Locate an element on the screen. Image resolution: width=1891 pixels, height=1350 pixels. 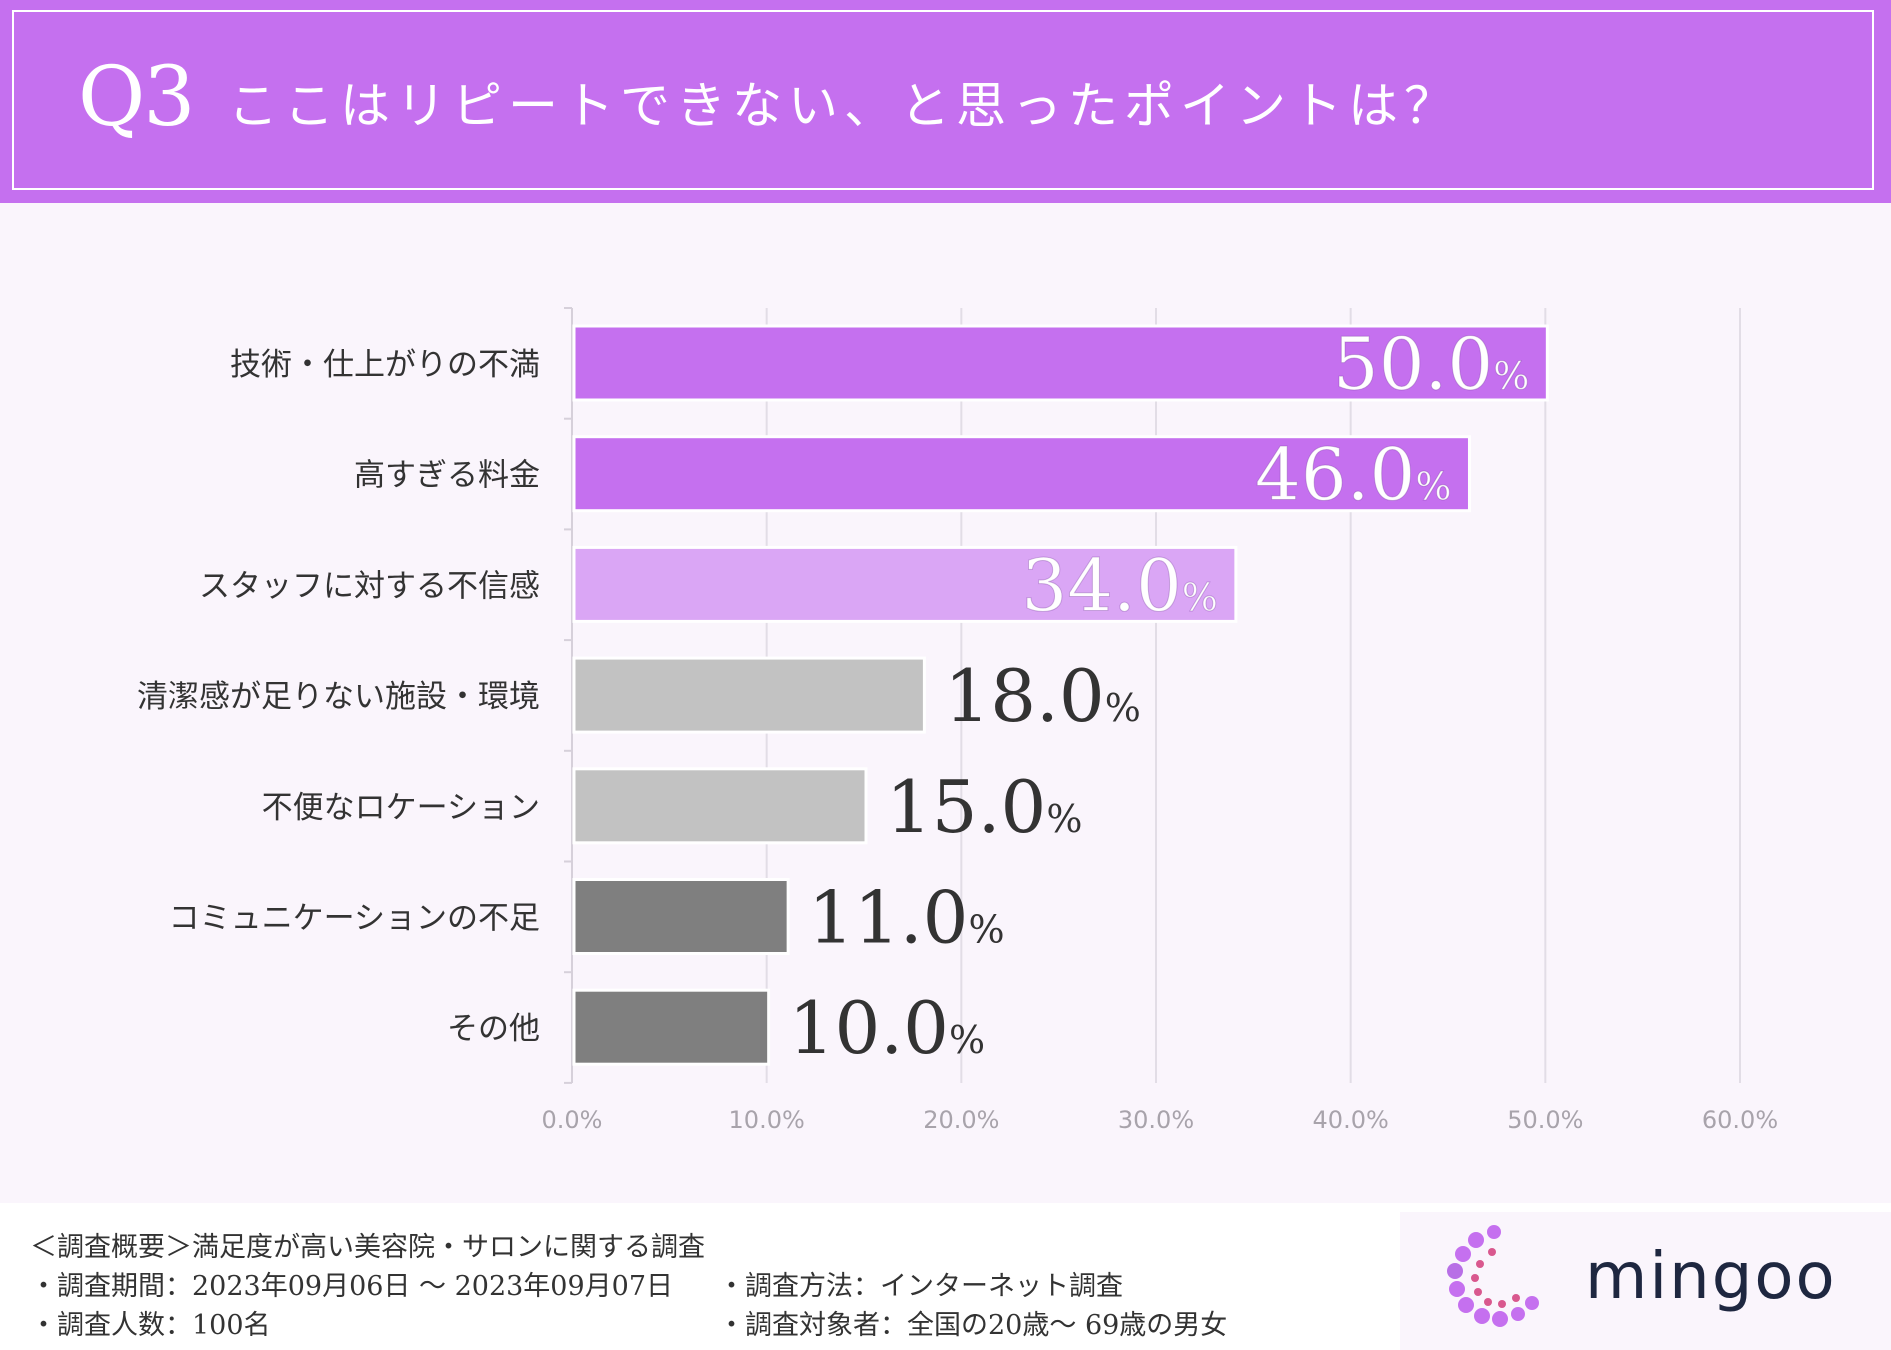
x-tick-label: 0.0% is located at coordinates (572, 1120).